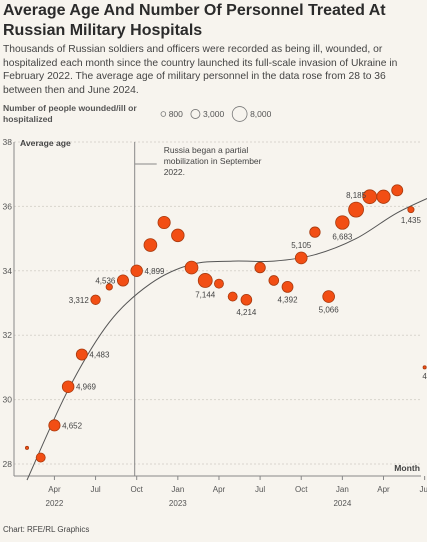 Image resolution: width=427 pixels, height=542 pixels. What do you see at coordinates (301, 245) in the screenshot?
I see `data-label: 5,105` at bounding box center [301, 245].